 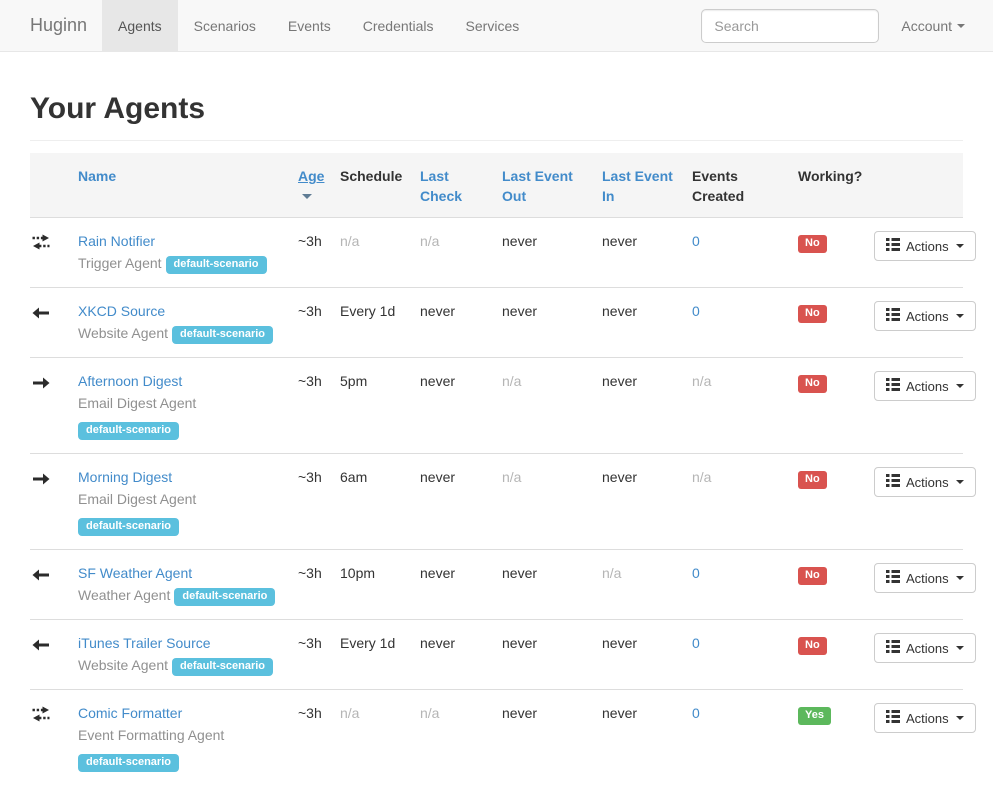 I want to click on agent-name-link: Rain Notifier, so click(x=116, y=241).